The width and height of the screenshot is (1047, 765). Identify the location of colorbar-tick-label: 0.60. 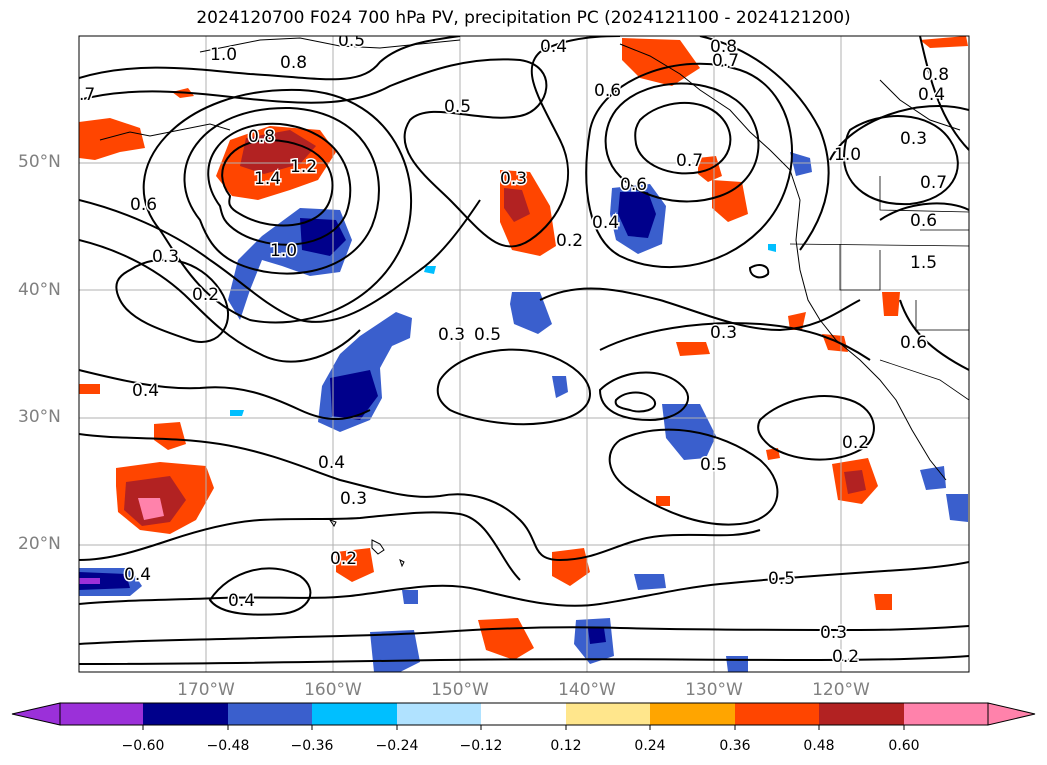
(904, 746).